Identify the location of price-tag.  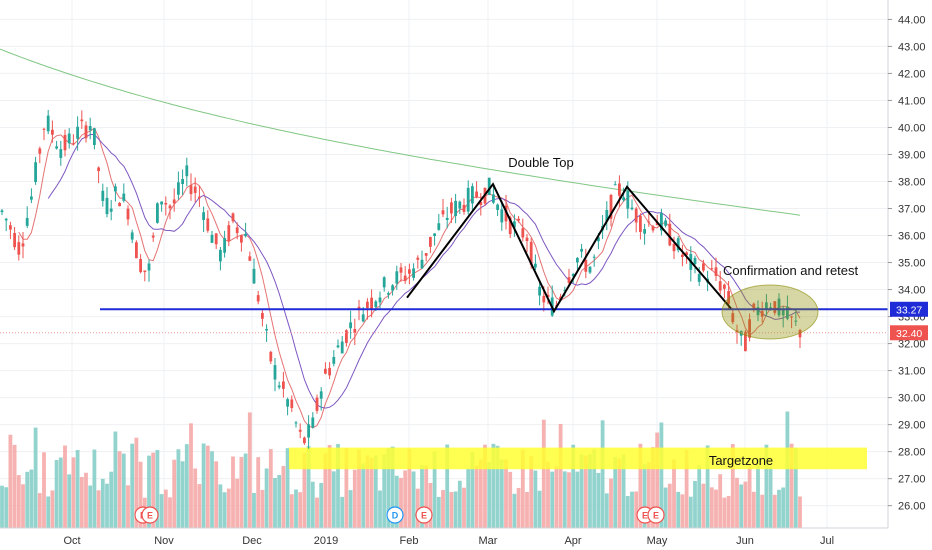
(909, 333).